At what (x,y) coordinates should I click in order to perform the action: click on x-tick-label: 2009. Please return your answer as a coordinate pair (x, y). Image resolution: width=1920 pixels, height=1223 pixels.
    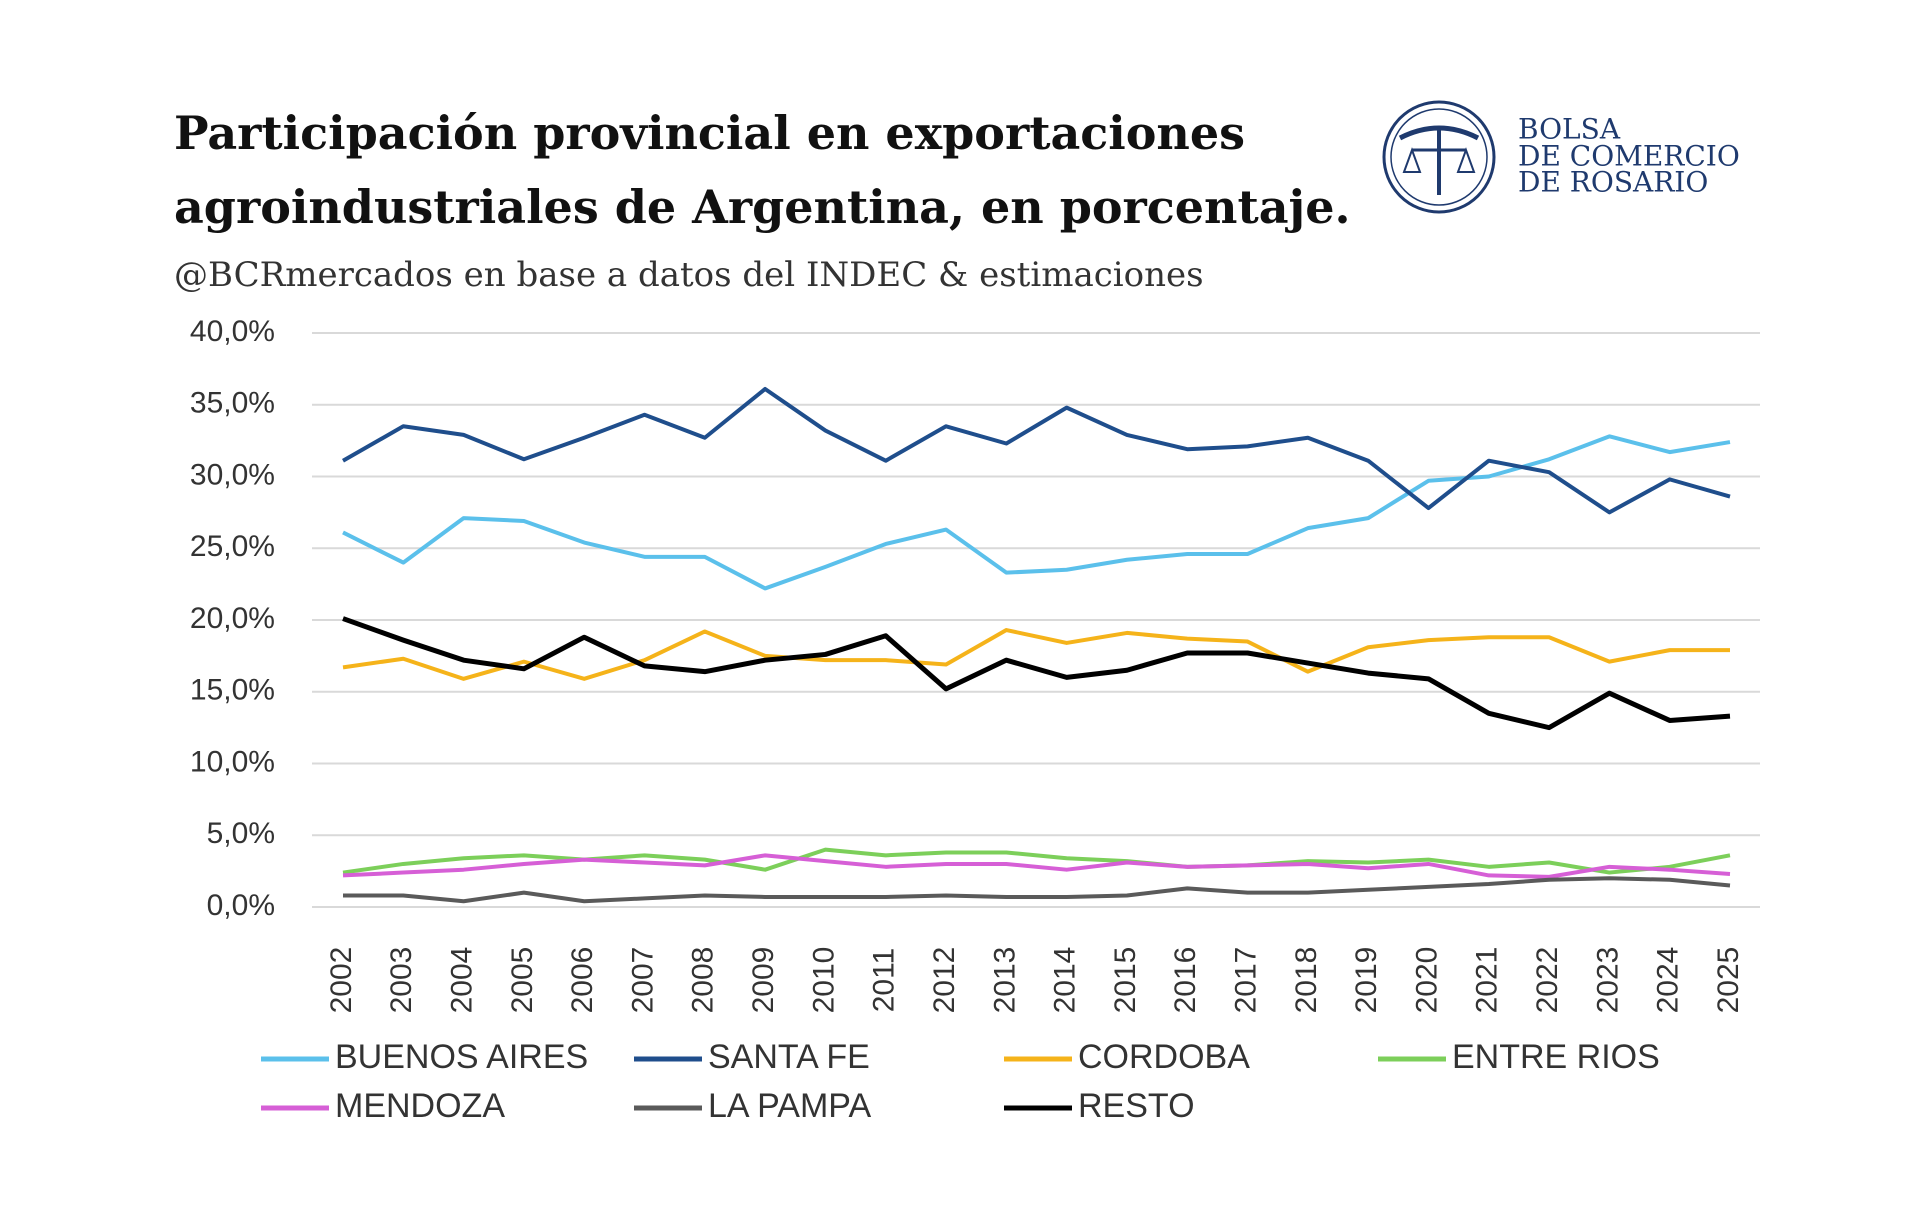
    Looking at the image, I should click on (763, 980).